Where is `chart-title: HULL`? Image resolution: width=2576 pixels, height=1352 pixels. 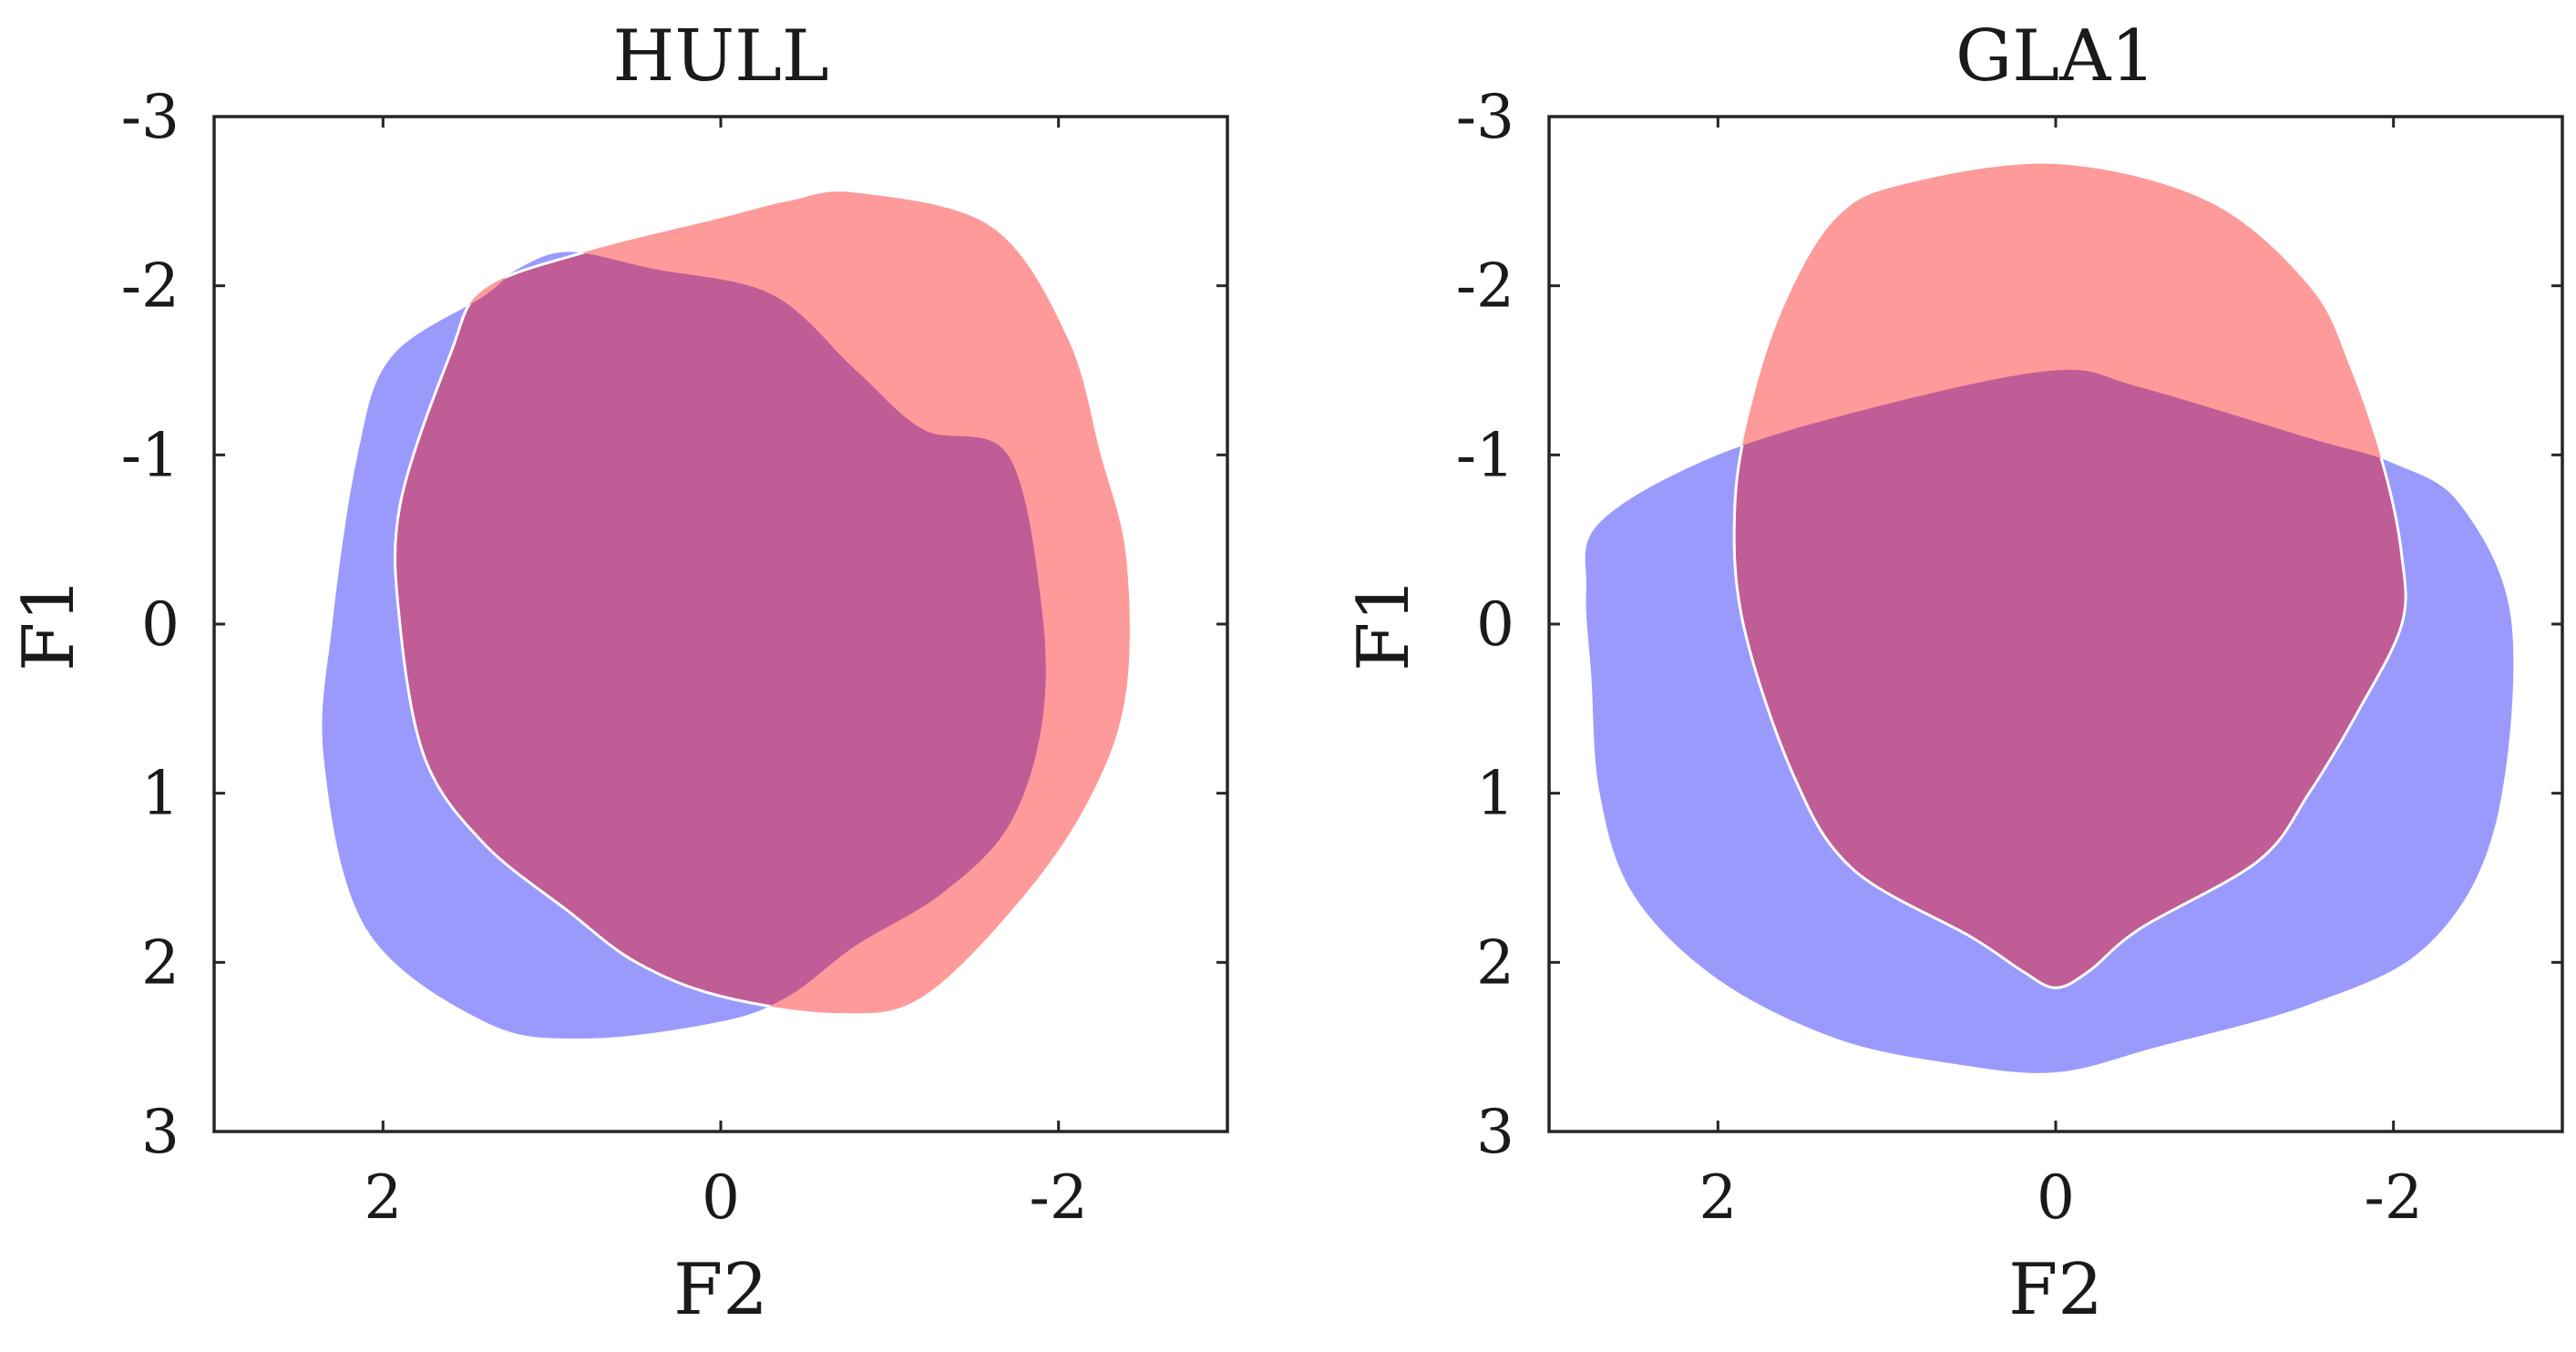 chart-title: HULL is located at coordinates (720, 56).